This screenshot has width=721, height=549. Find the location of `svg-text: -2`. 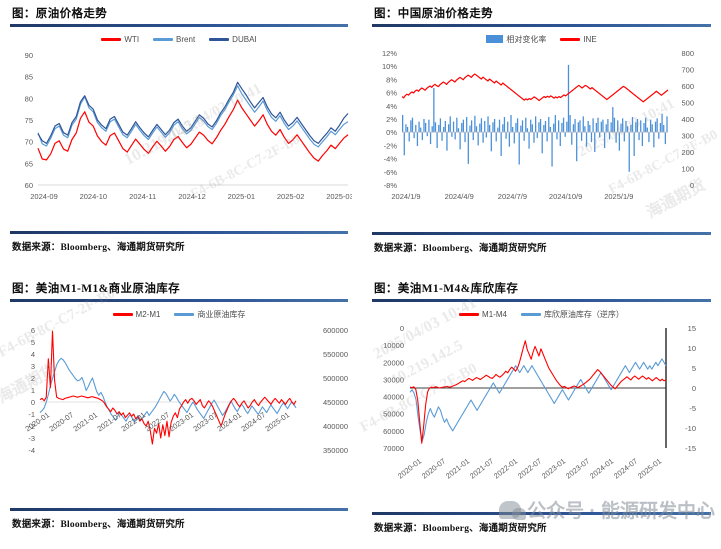

svg-text: -2 is located at coordinates (31, 426).